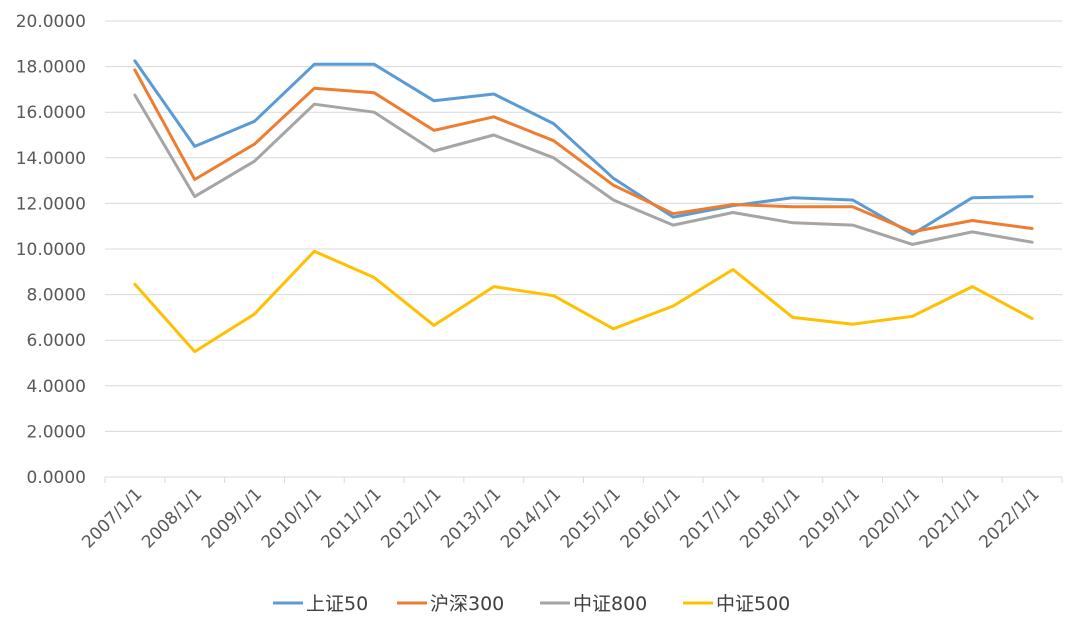 The width and height of the screenshot is (1080, 634). Describe the element at coordinates (467, 604) in the screenshot. I see `legend-label: 沪深300` at that location.